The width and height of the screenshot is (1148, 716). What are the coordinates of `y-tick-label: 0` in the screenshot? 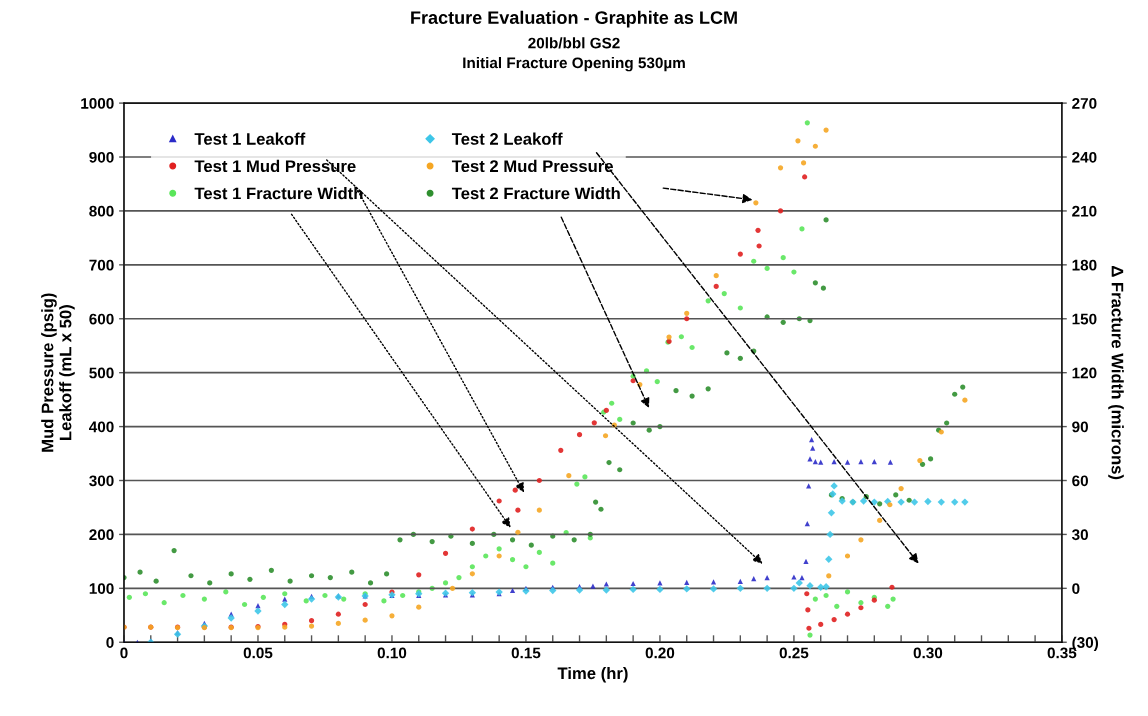 It's located at (110, 642).